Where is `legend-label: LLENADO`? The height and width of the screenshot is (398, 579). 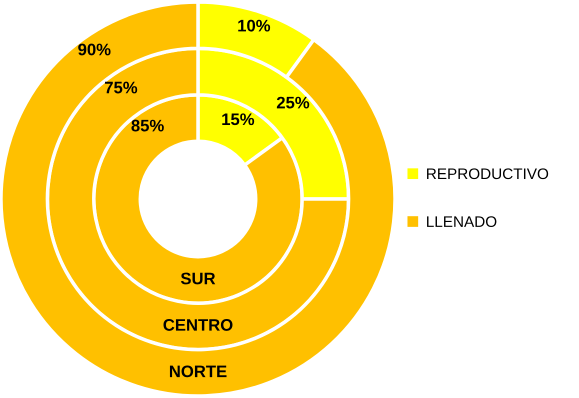
legend-label: LLENADO is located at coordinates (461, 222).